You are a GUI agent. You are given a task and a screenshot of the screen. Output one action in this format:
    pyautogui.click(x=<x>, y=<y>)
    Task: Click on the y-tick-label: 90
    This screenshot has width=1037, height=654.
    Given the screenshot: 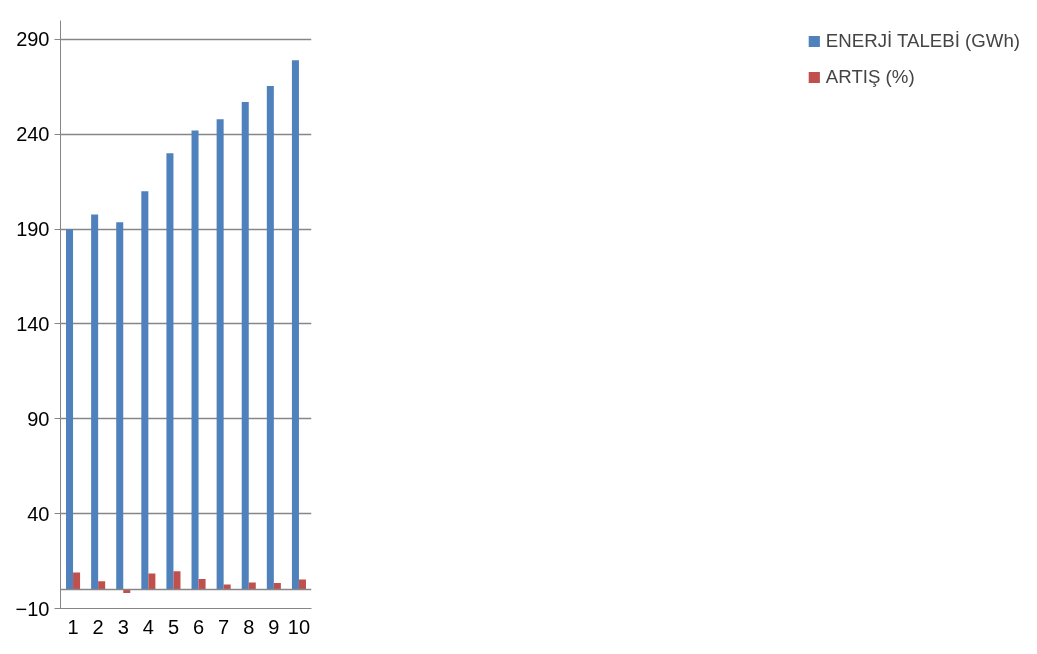 What is the action you would take?
    pyautogui.click(x=38, y=418)
    